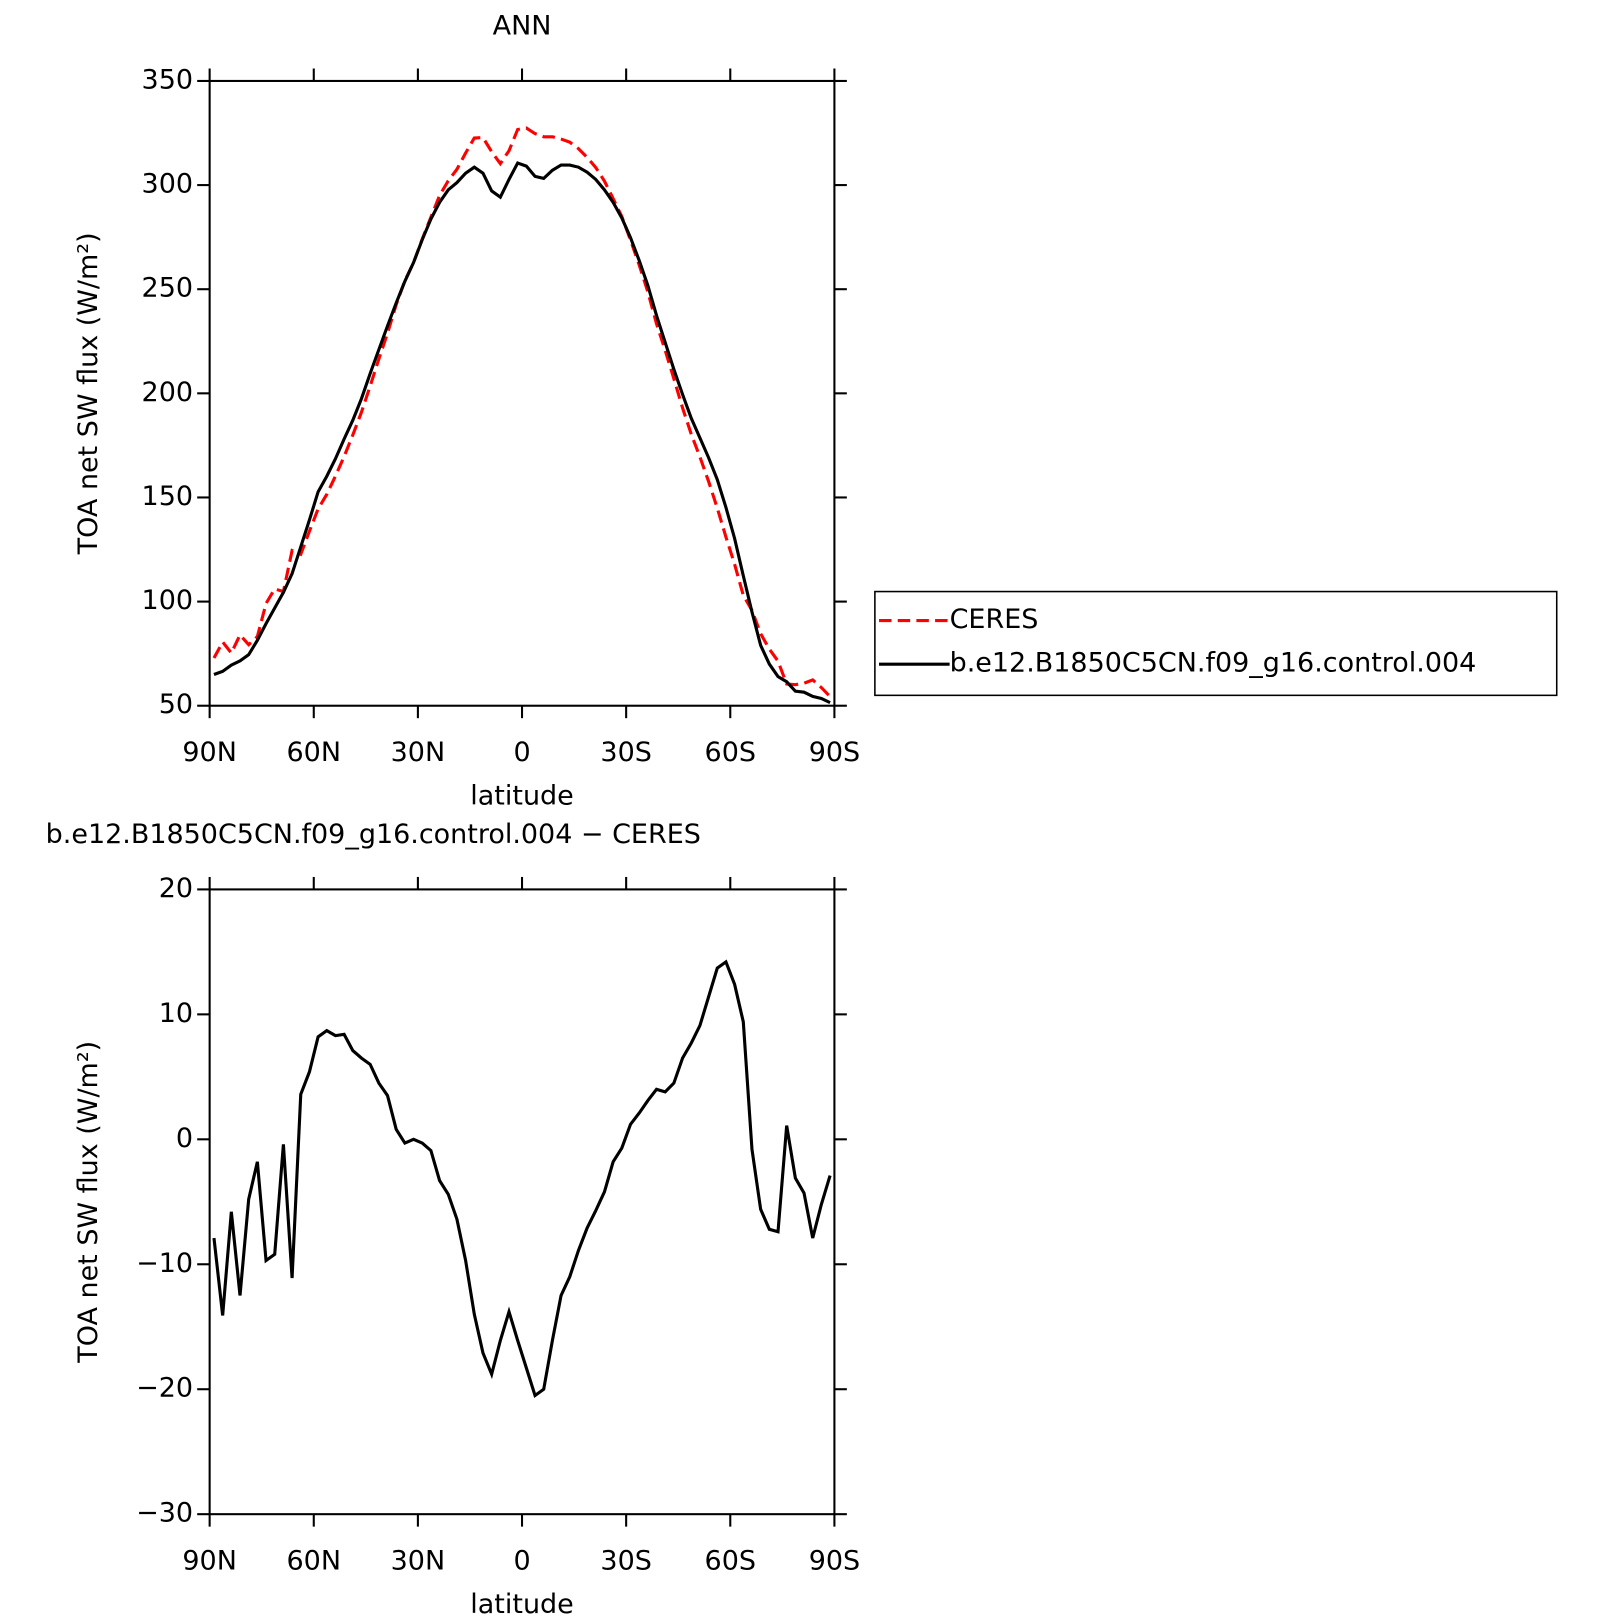 Image resolution: width=1619 pixels, height=1619 pixels. I want to click on y-tick-label: 300, so click(167, 184).